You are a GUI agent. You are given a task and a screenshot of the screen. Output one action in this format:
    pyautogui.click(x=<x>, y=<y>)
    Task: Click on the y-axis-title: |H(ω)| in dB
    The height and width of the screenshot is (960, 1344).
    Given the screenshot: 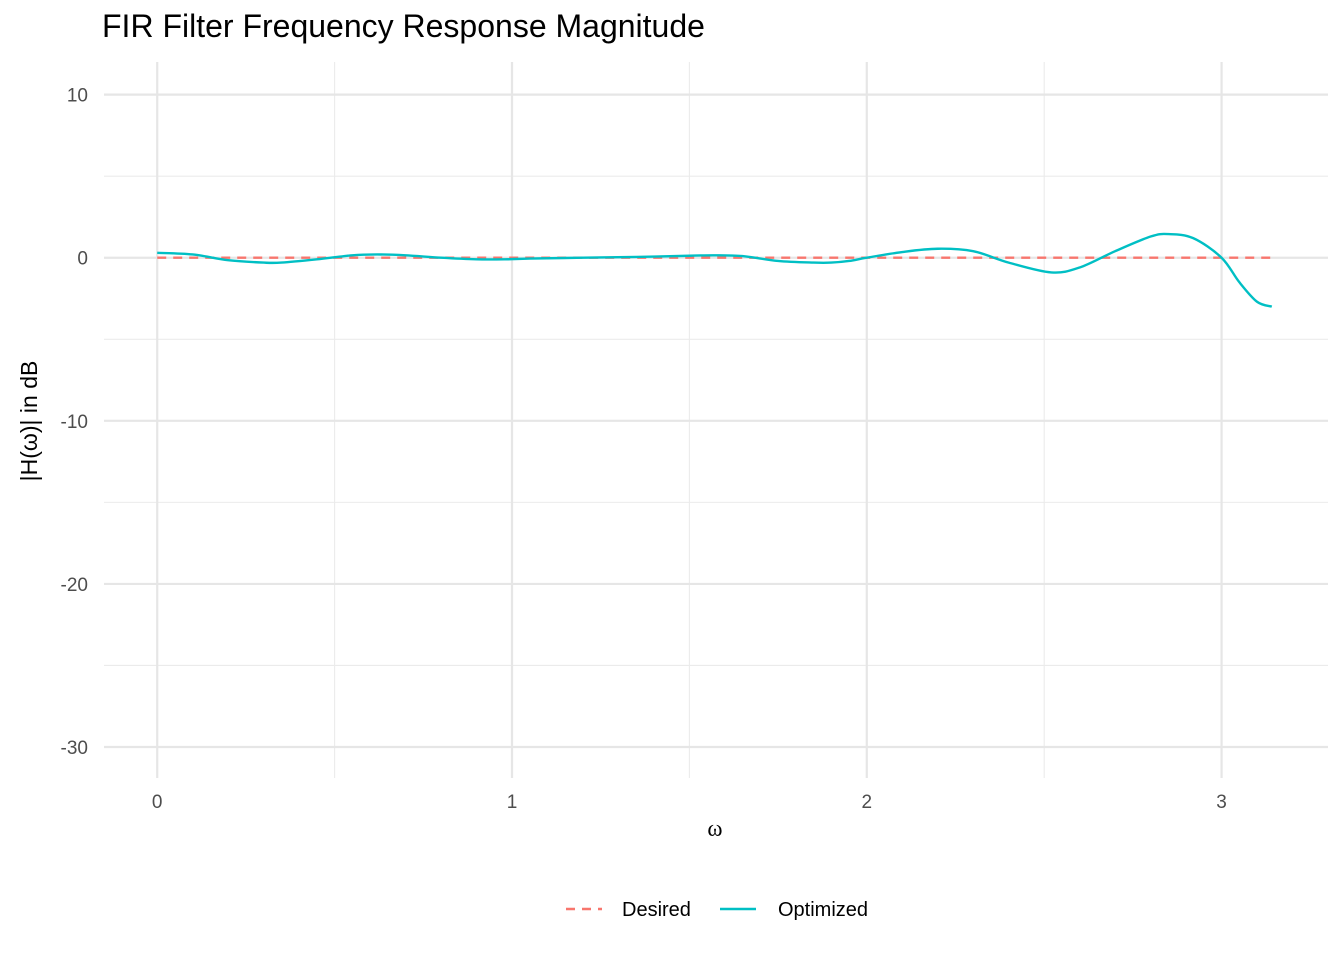 What is the action you would take?
    pyautogui.click(x=29, y=421)
    